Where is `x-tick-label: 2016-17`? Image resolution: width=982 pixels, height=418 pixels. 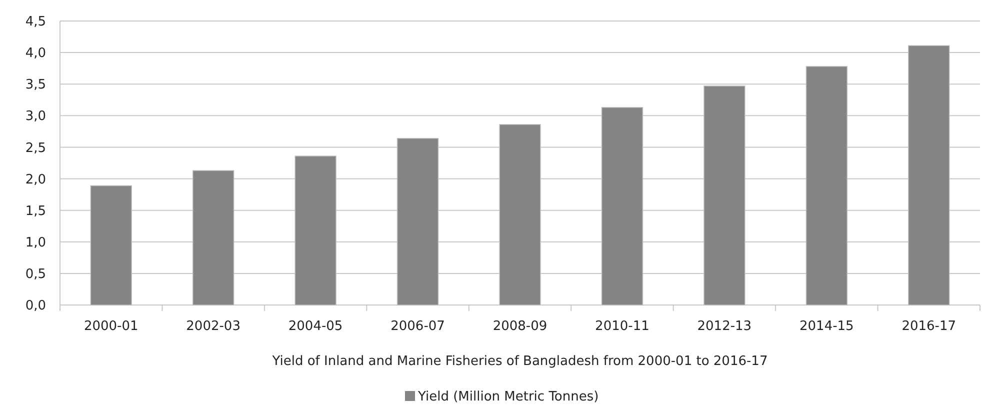 x-tick-label: 2016-17 is located at coordinates (929, 326).